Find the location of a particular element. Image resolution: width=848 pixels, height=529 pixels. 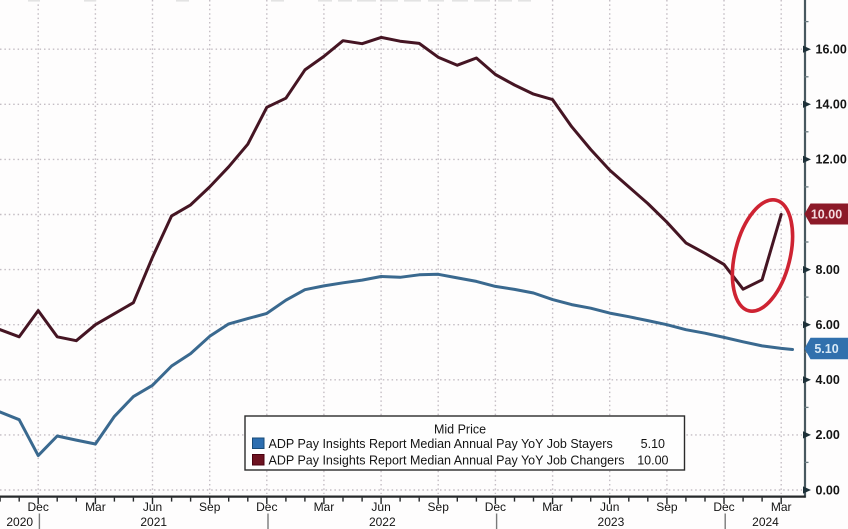

svg-text: 12.00 is located at coordinates (831, 160).